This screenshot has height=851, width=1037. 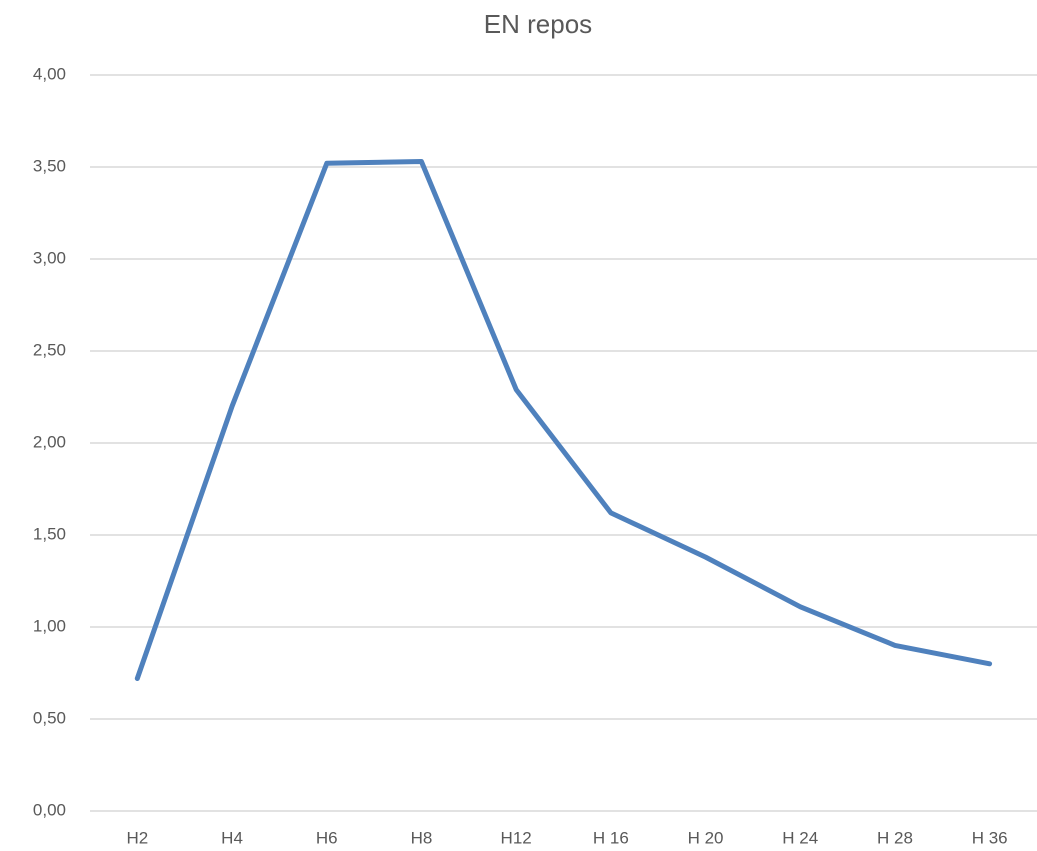 What do you see at coordinates (895, 837) in the screenshot?
I see `x-tick-label: H 28` at bounding box center [895, 837].